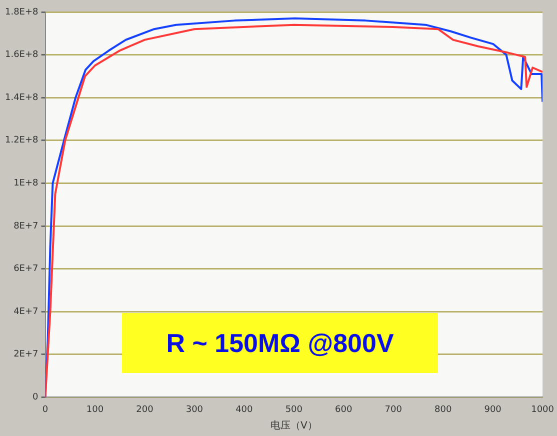 The height and width of the screenshot is (436, 557). What do you see at coordinates (26, 183) in the screenshot?
I see `y-tick-label: 1E+8` at bounding box center [26, 183].